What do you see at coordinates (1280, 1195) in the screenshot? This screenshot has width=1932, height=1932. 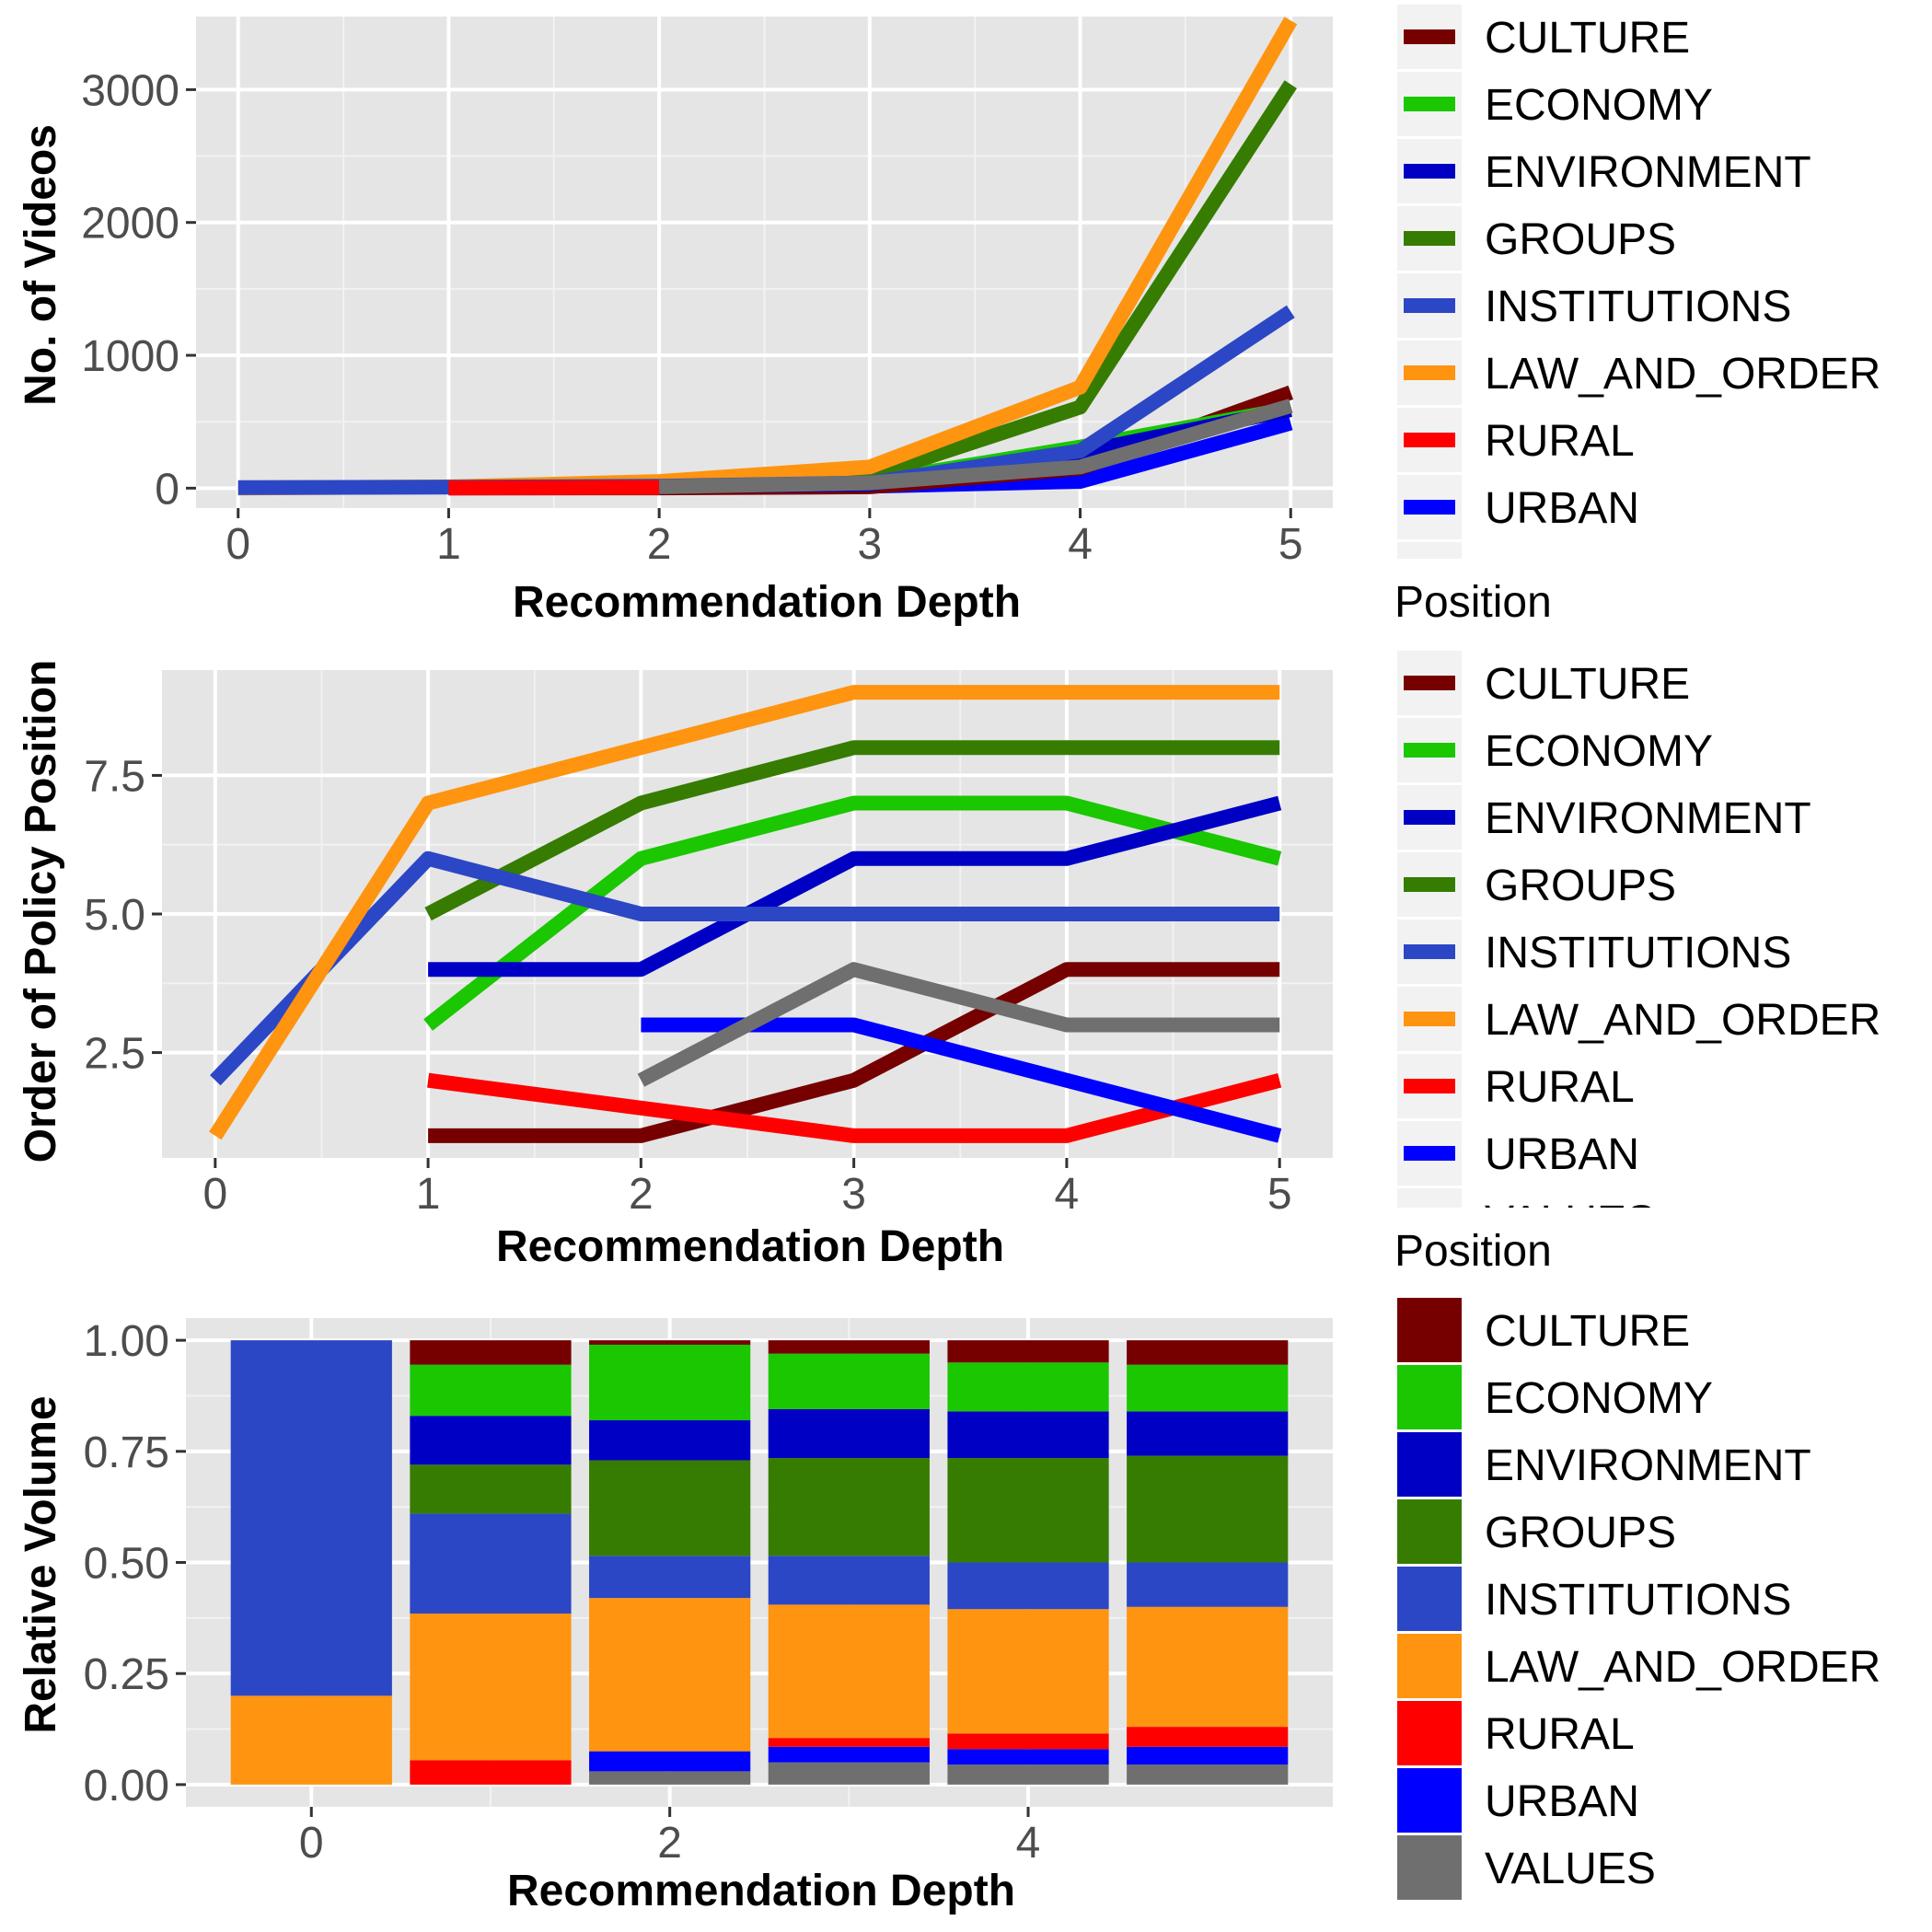 I see `panel-order-xtick-label: 5` at bounding box center [1280, 1195].